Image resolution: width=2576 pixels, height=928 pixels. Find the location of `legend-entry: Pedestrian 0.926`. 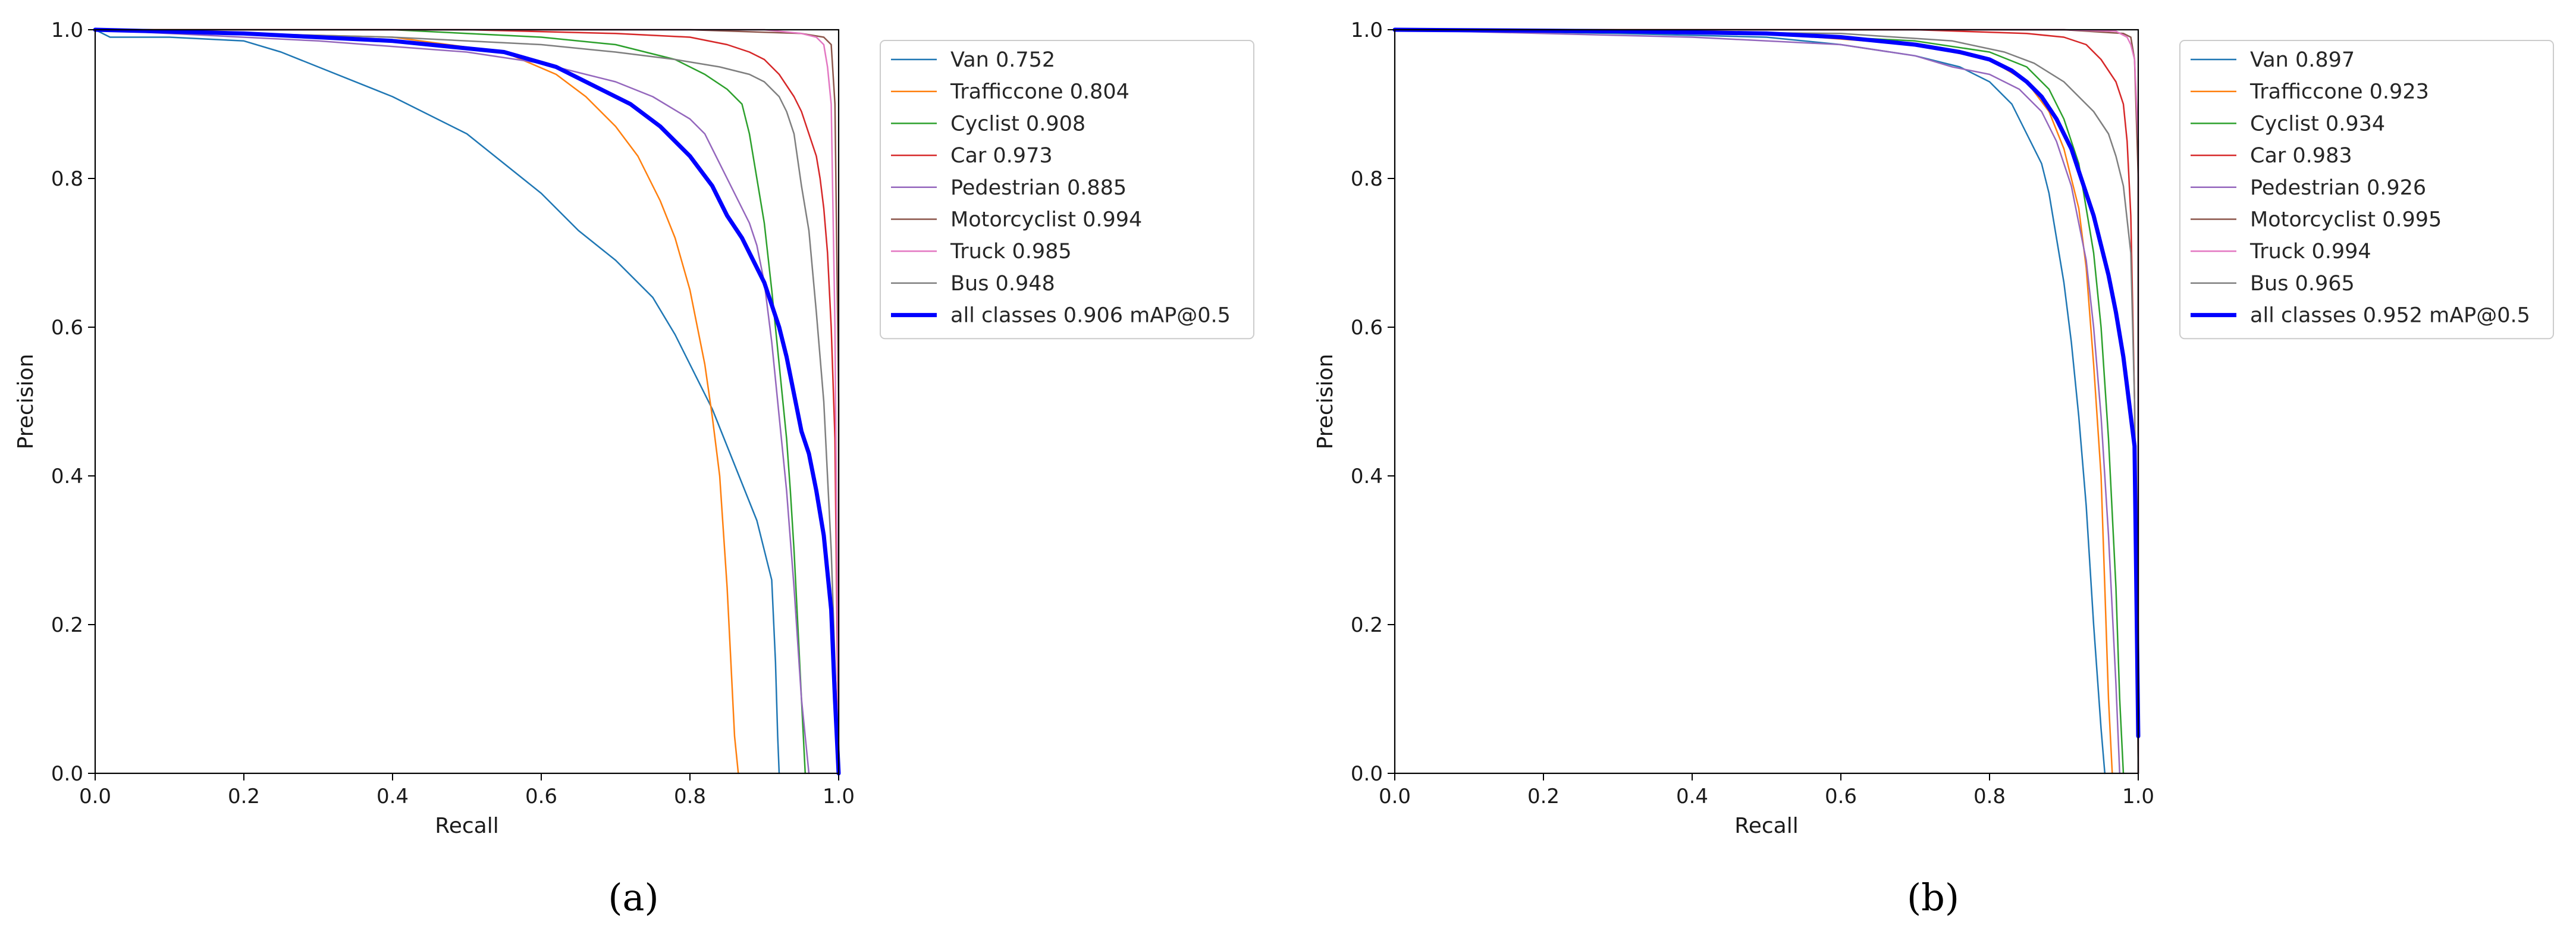

legend-entry: Pedestrian 0.926 is located at coordinates (2338, 188).